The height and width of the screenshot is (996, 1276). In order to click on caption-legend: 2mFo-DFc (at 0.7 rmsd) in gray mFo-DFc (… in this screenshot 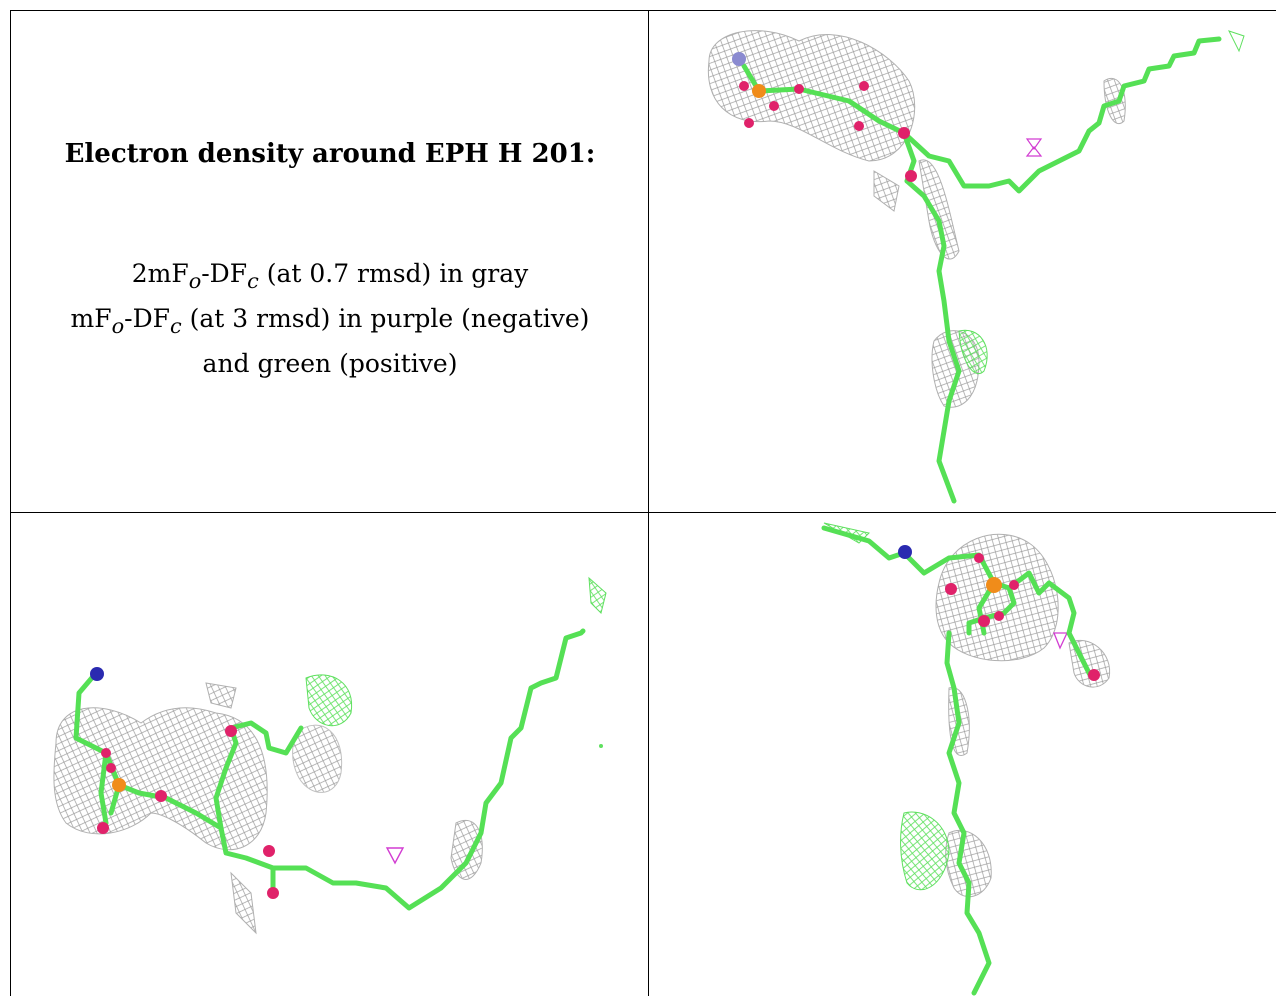, I will do `click(329, 319)`.